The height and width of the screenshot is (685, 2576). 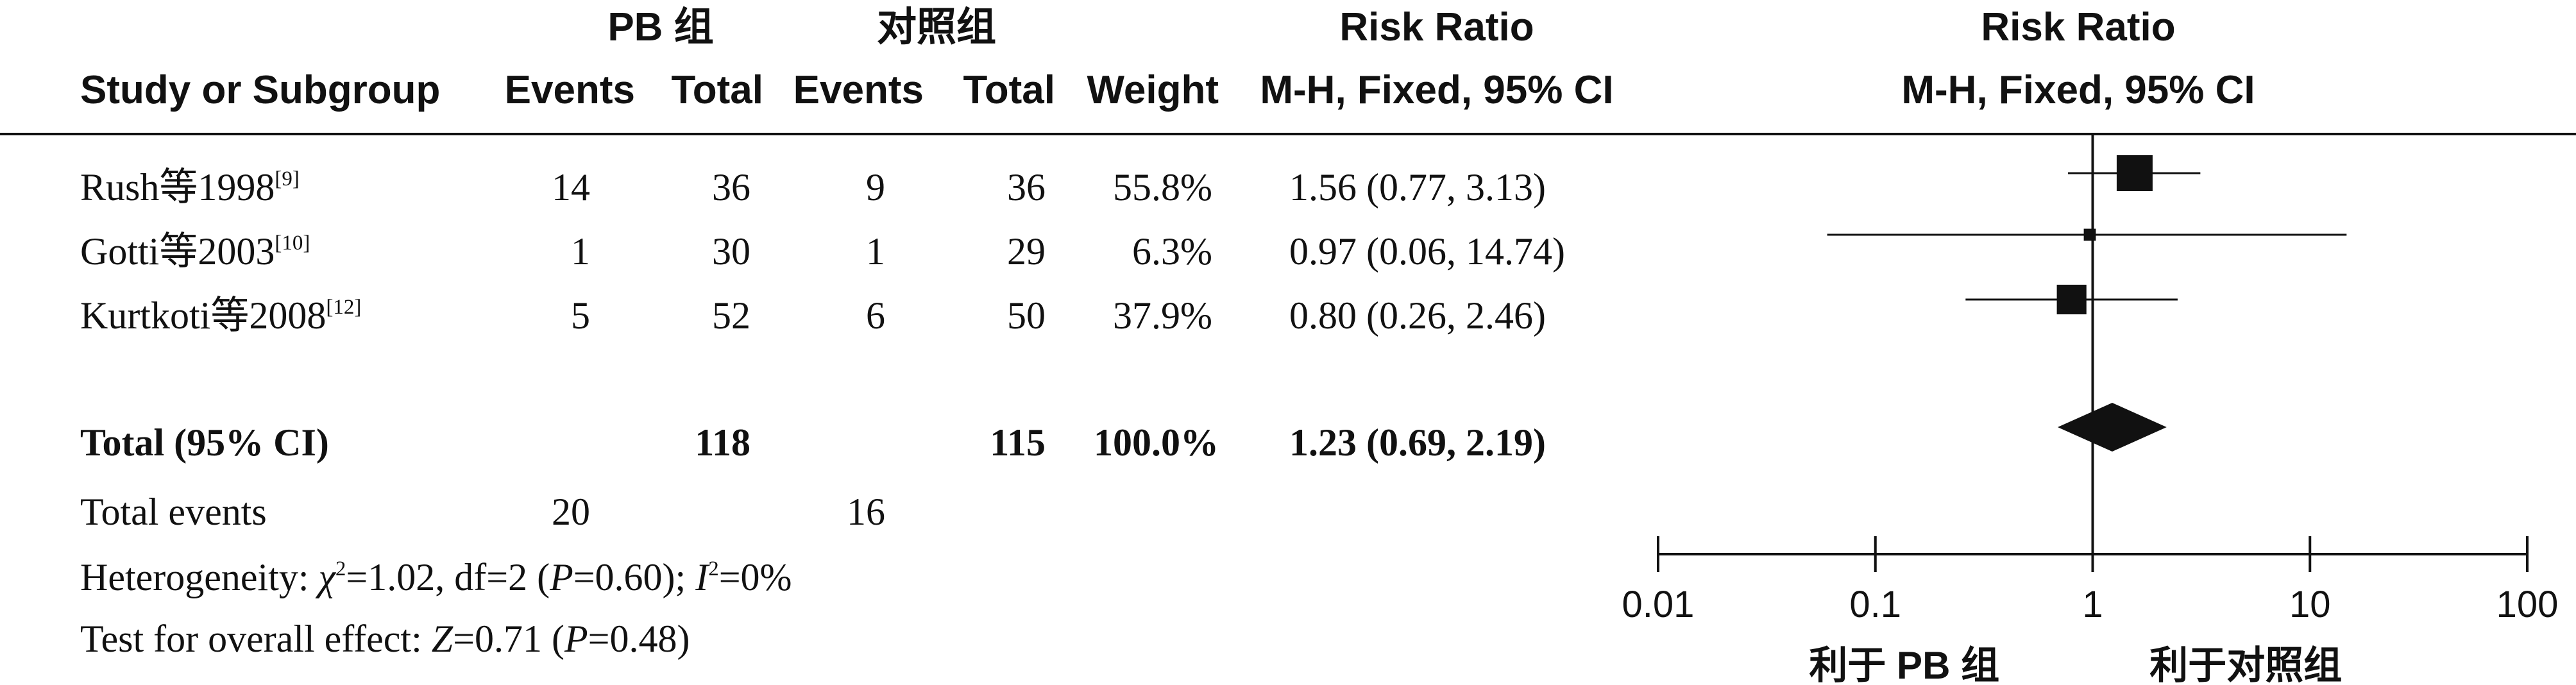 What do you see at coordinates (204, 442) in the screenshot?
I see `total-label: Total (95% CI)` at bounding box center [204, 442].